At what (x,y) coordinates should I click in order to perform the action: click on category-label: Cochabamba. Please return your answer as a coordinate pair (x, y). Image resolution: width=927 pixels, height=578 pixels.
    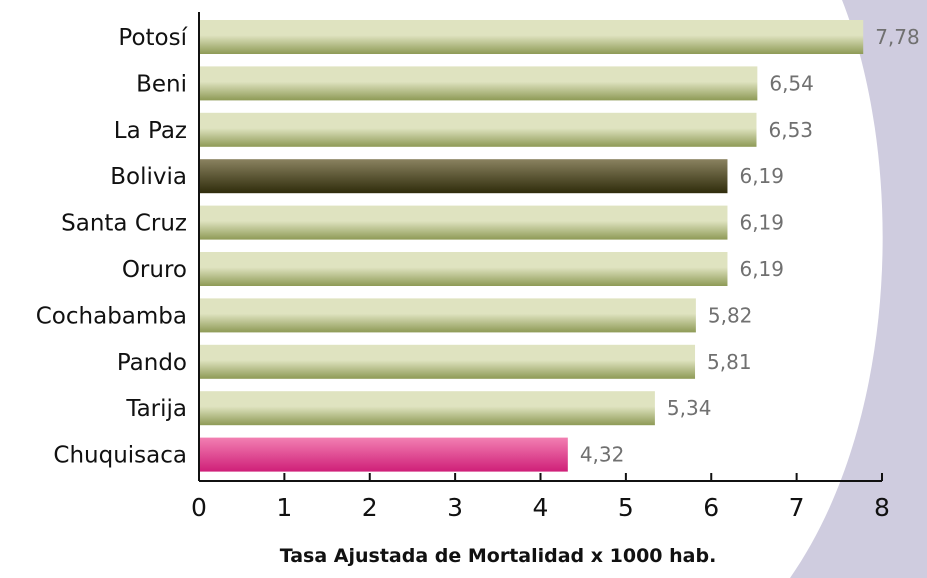
    Looking at the image, I should click on (111, 316).